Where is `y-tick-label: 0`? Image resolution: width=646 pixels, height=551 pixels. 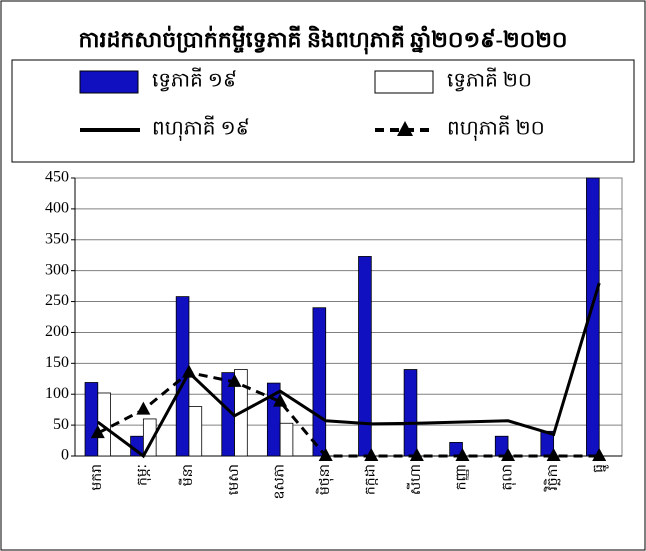 y-tick-label: 0 is located at coordinates (65, 455).